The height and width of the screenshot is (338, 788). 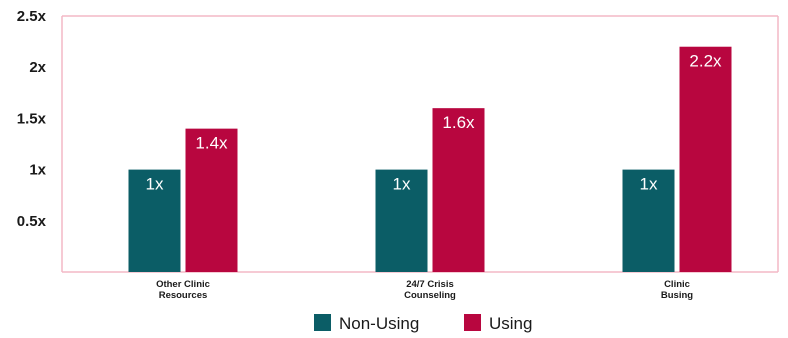 I want to click on y-tick-label: 1.5x, so click(x=32, y=118).